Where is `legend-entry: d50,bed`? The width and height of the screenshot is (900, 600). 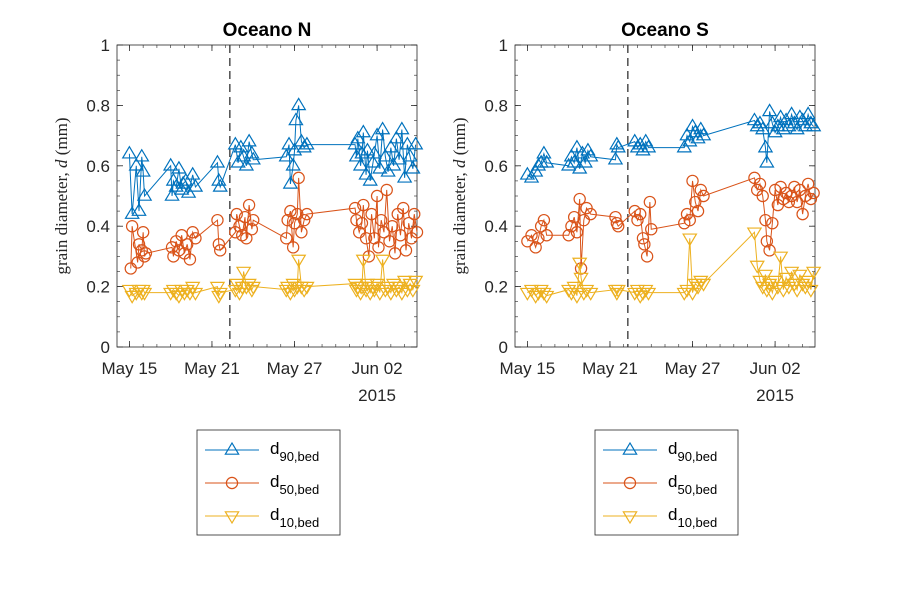 legend-entry: d50,bed is located at coordinates (262, 484).